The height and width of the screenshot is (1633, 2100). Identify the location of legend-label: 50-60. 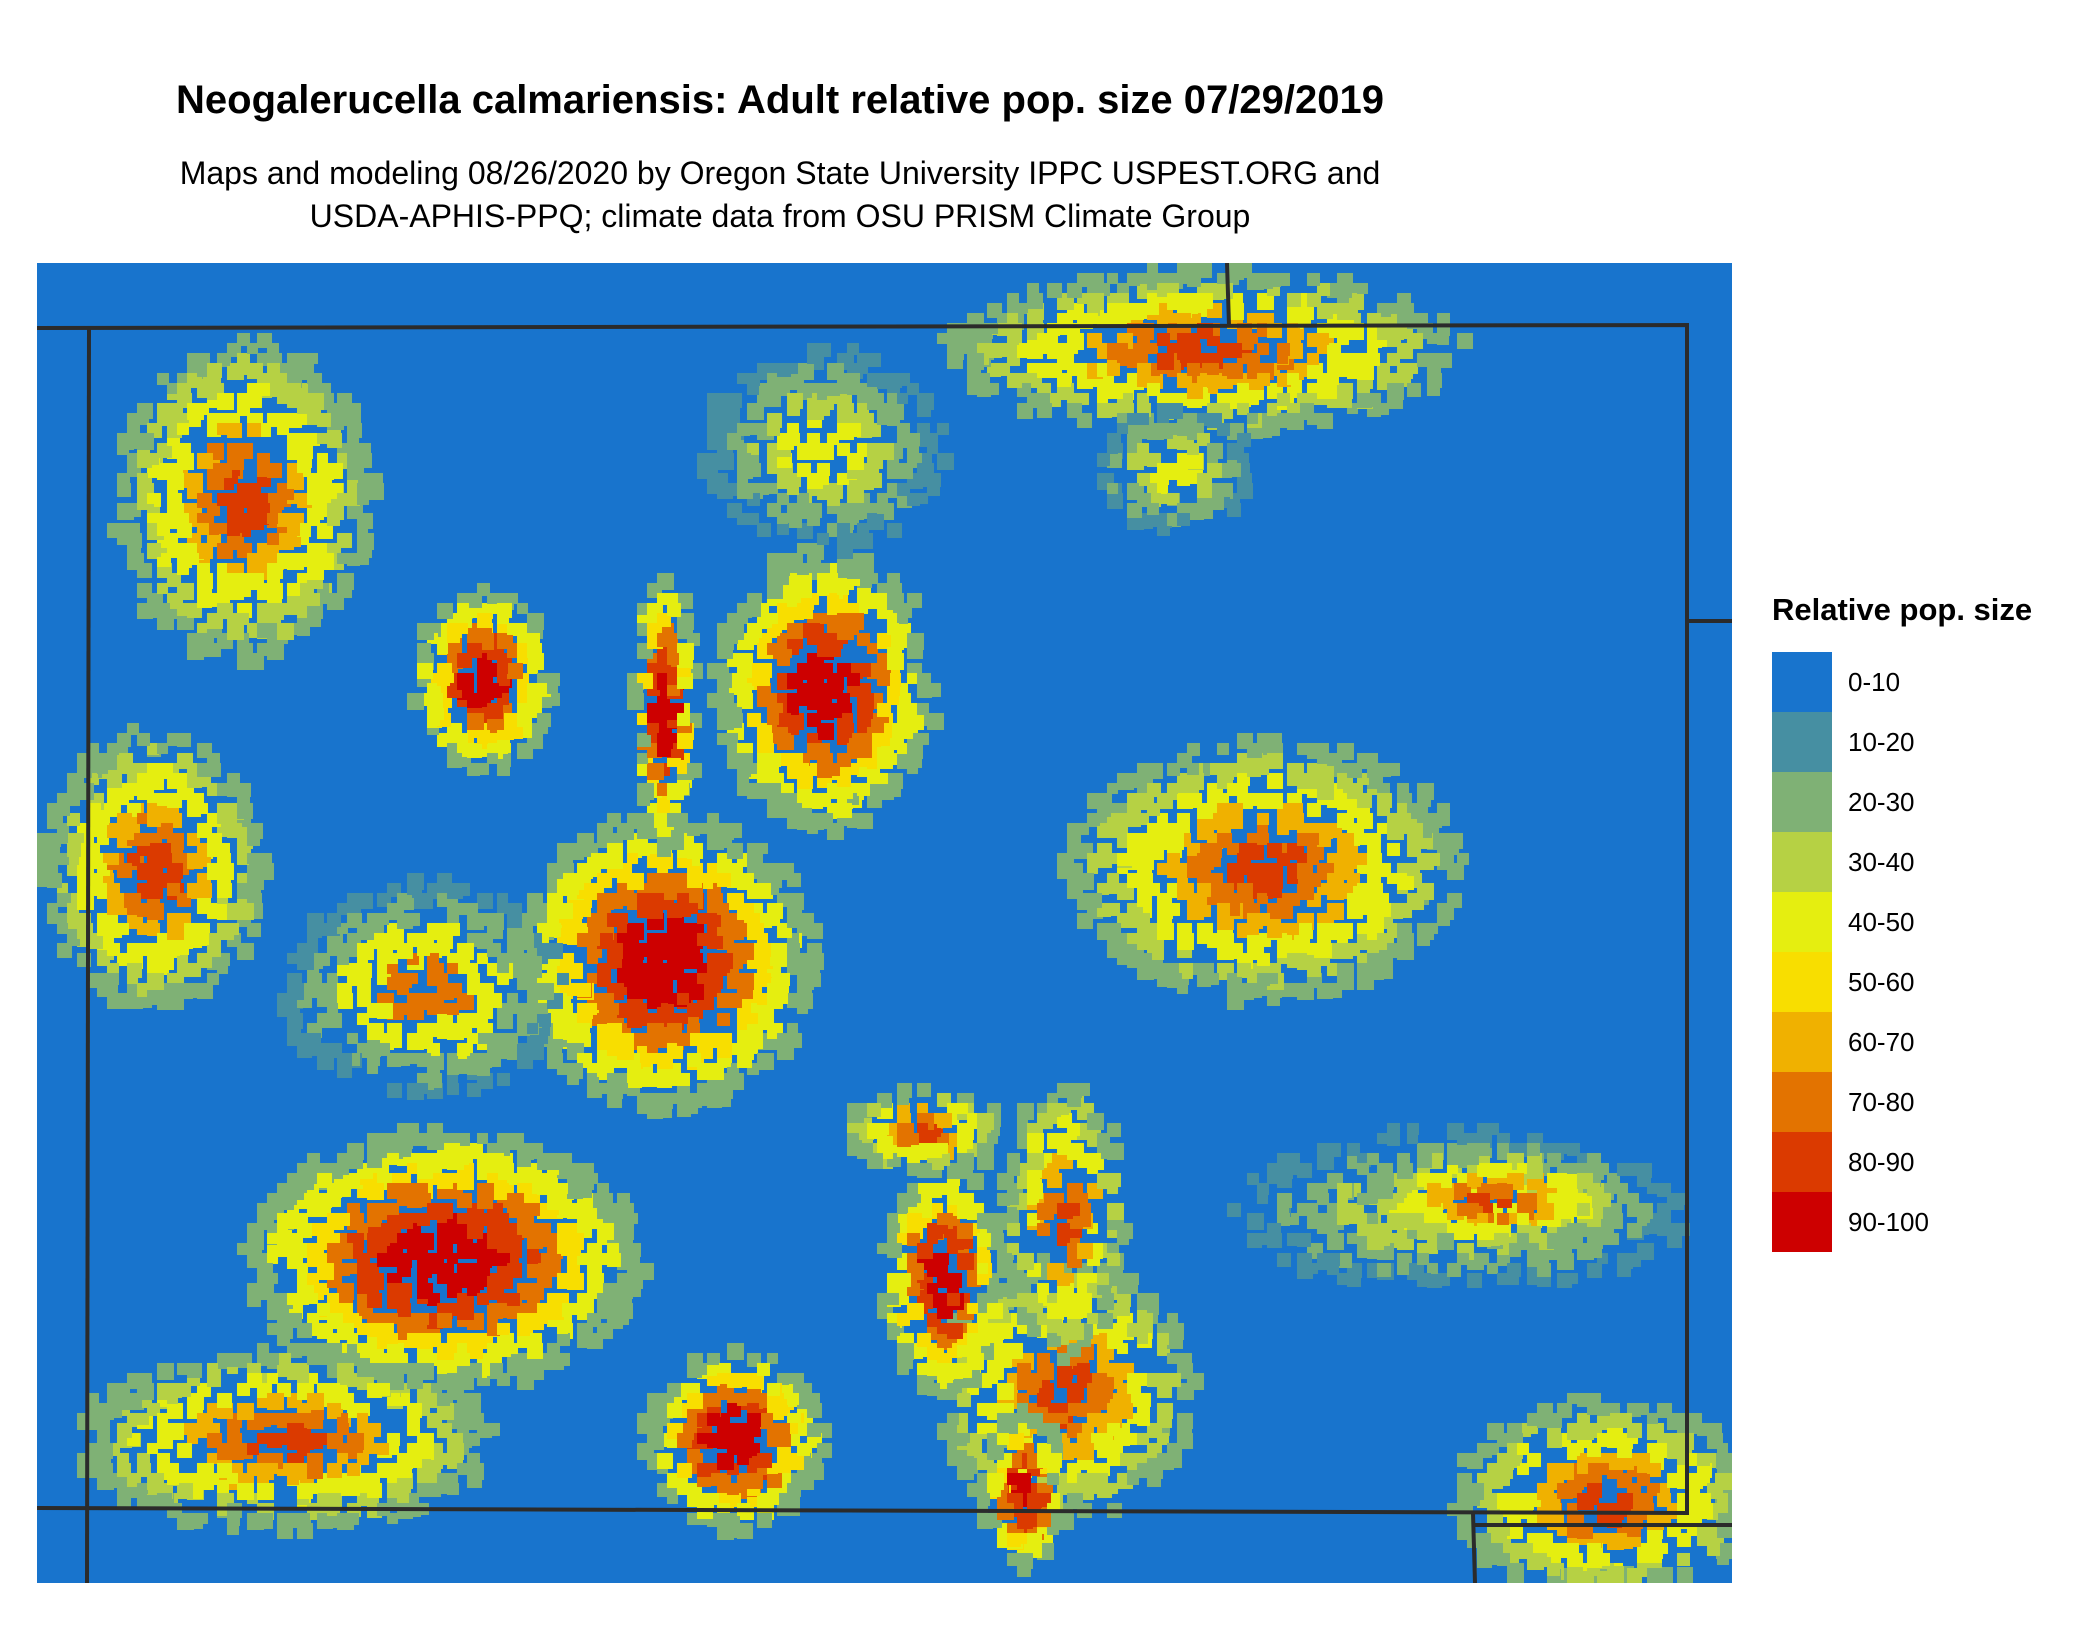
(1881, 982).